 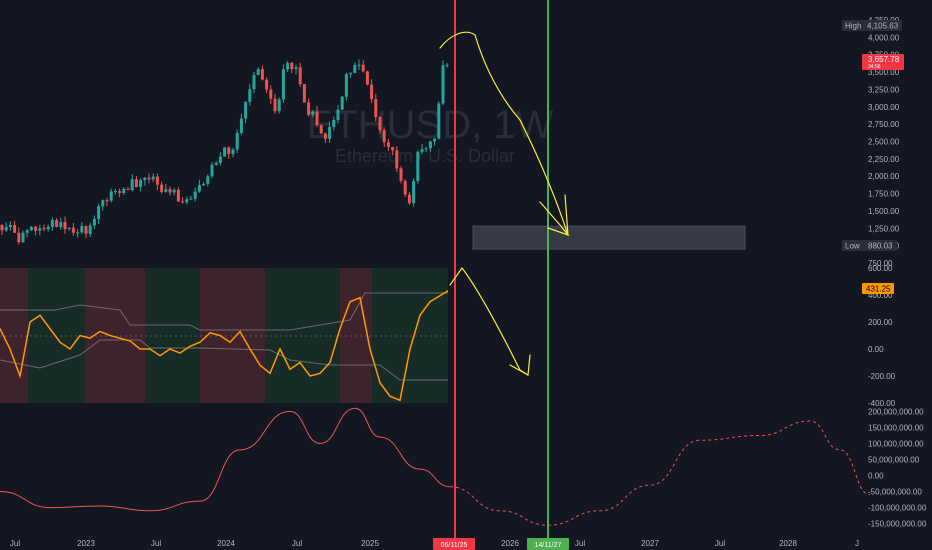 I want to click on date-green-badge: 14/11/27, so click(x=548, y=544).